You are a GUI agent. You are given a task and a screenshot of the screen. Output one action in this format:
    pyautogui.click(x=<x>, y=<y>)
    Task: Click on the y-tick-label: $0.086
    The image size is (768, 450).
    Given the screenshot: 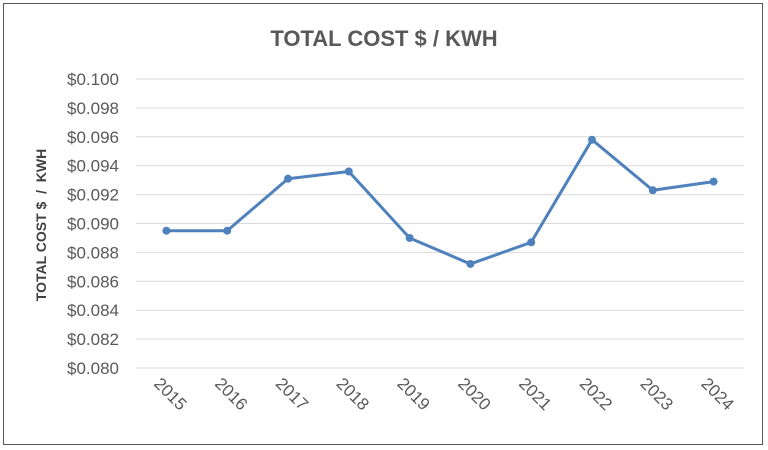 What is the action you would take?
    pyautogui.click(x=93, y=281)
    